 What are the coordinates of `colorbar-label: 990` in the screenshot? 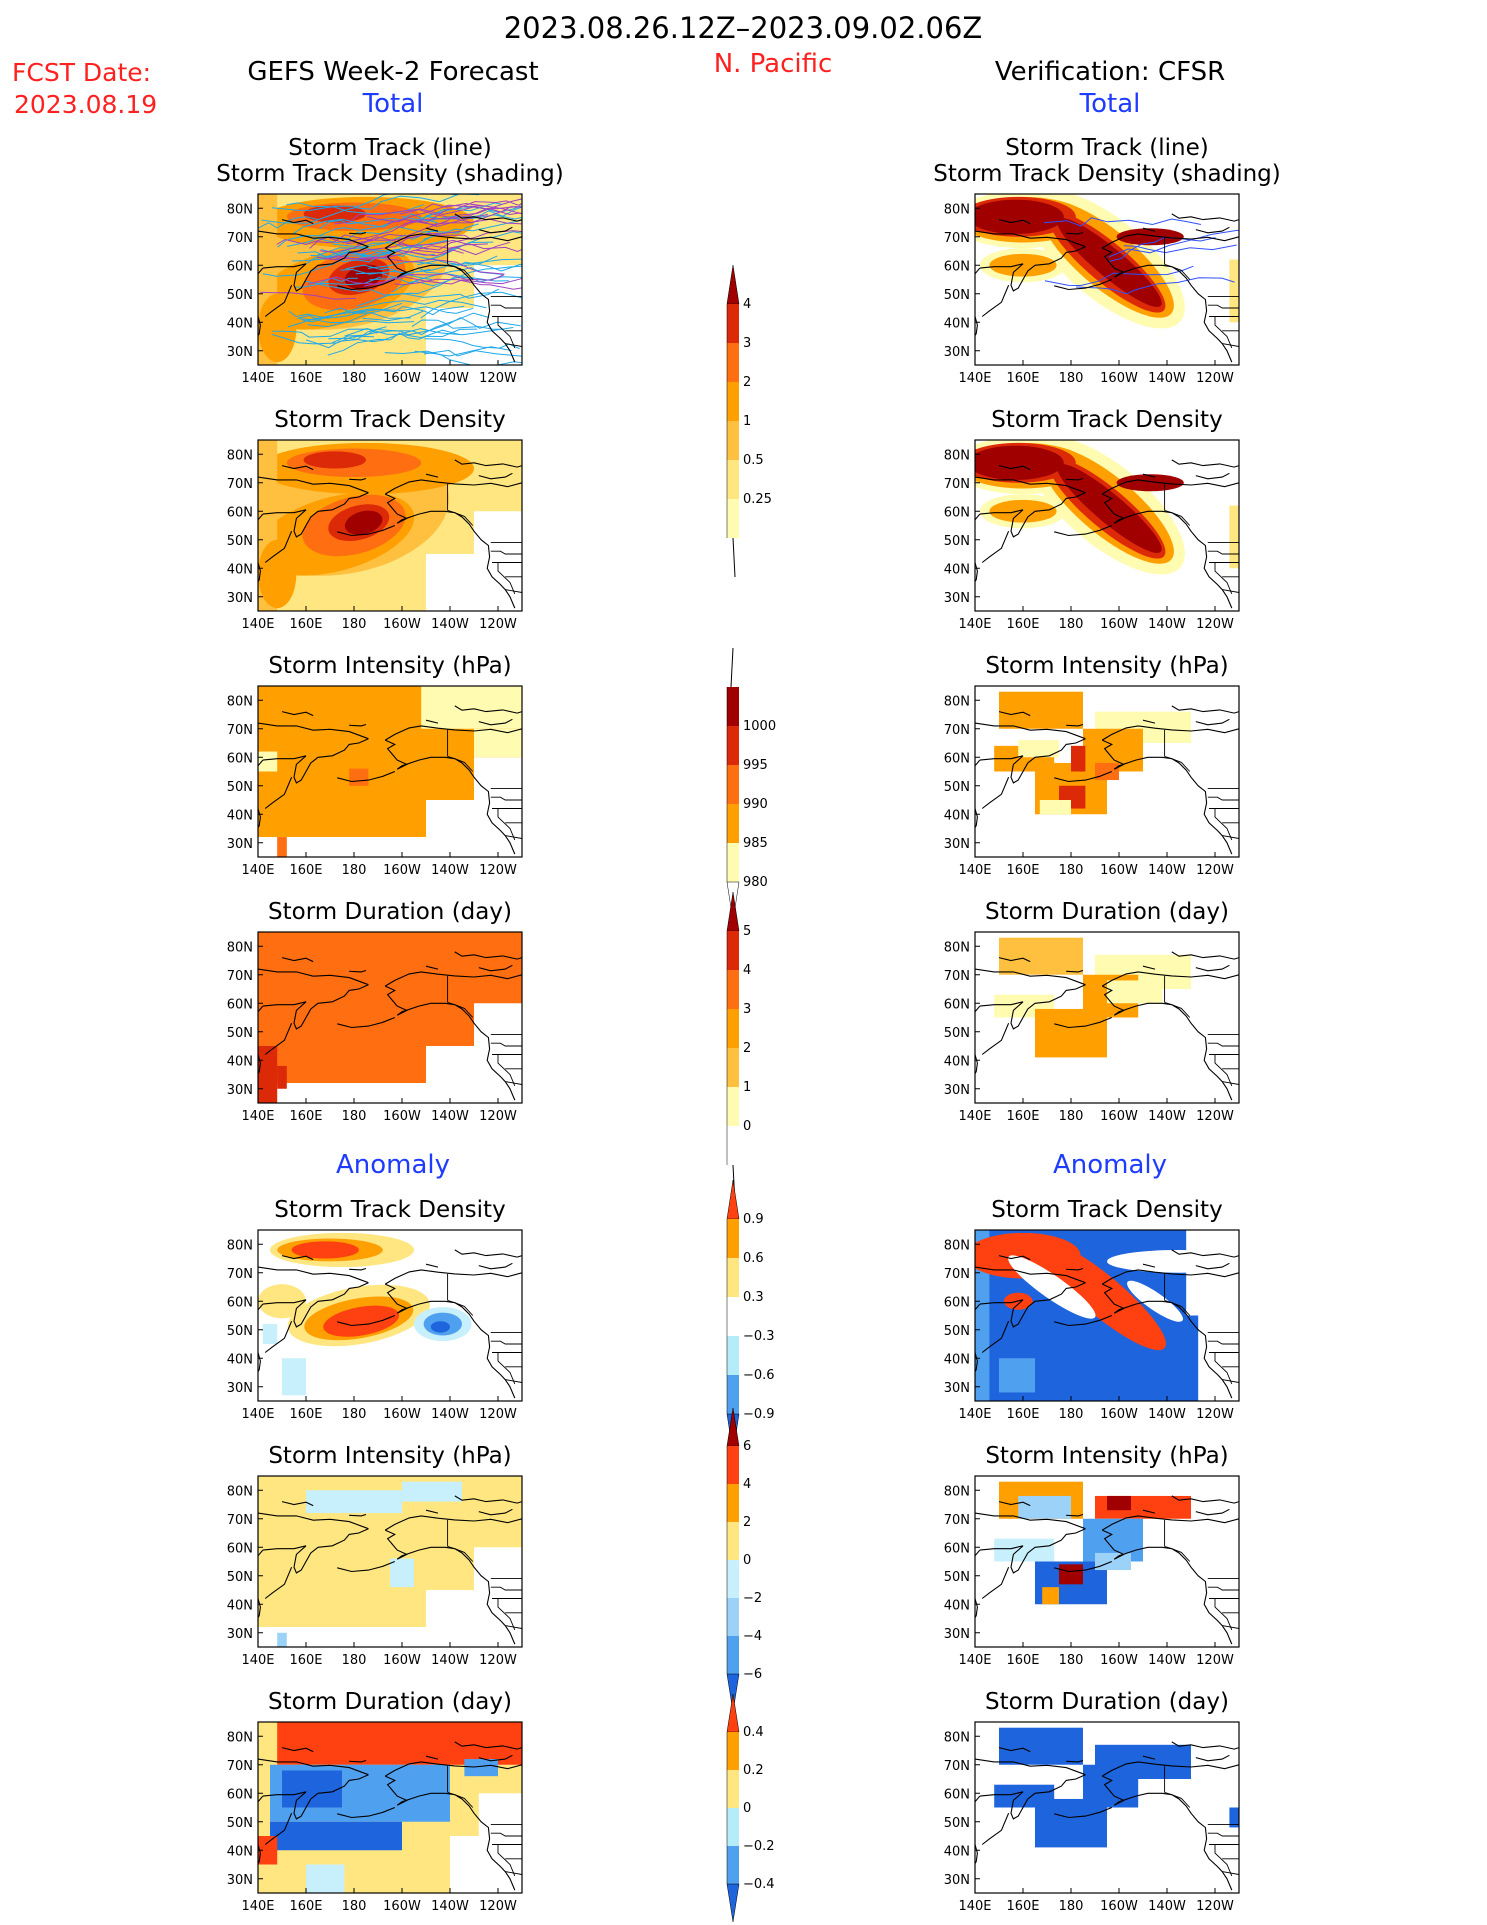 It's located at (755, 804).